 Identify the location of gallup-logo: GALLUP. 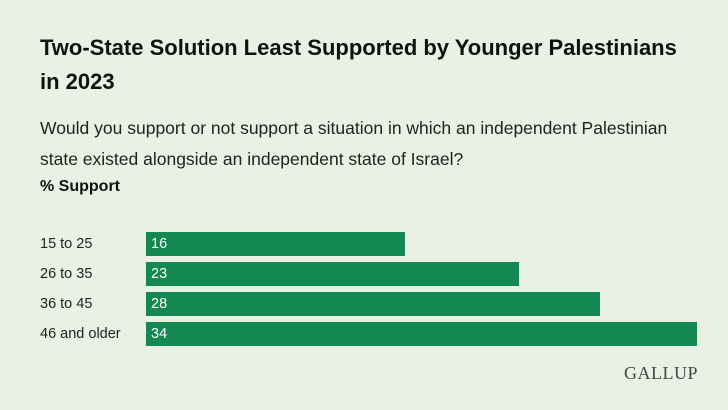
(661, 373).